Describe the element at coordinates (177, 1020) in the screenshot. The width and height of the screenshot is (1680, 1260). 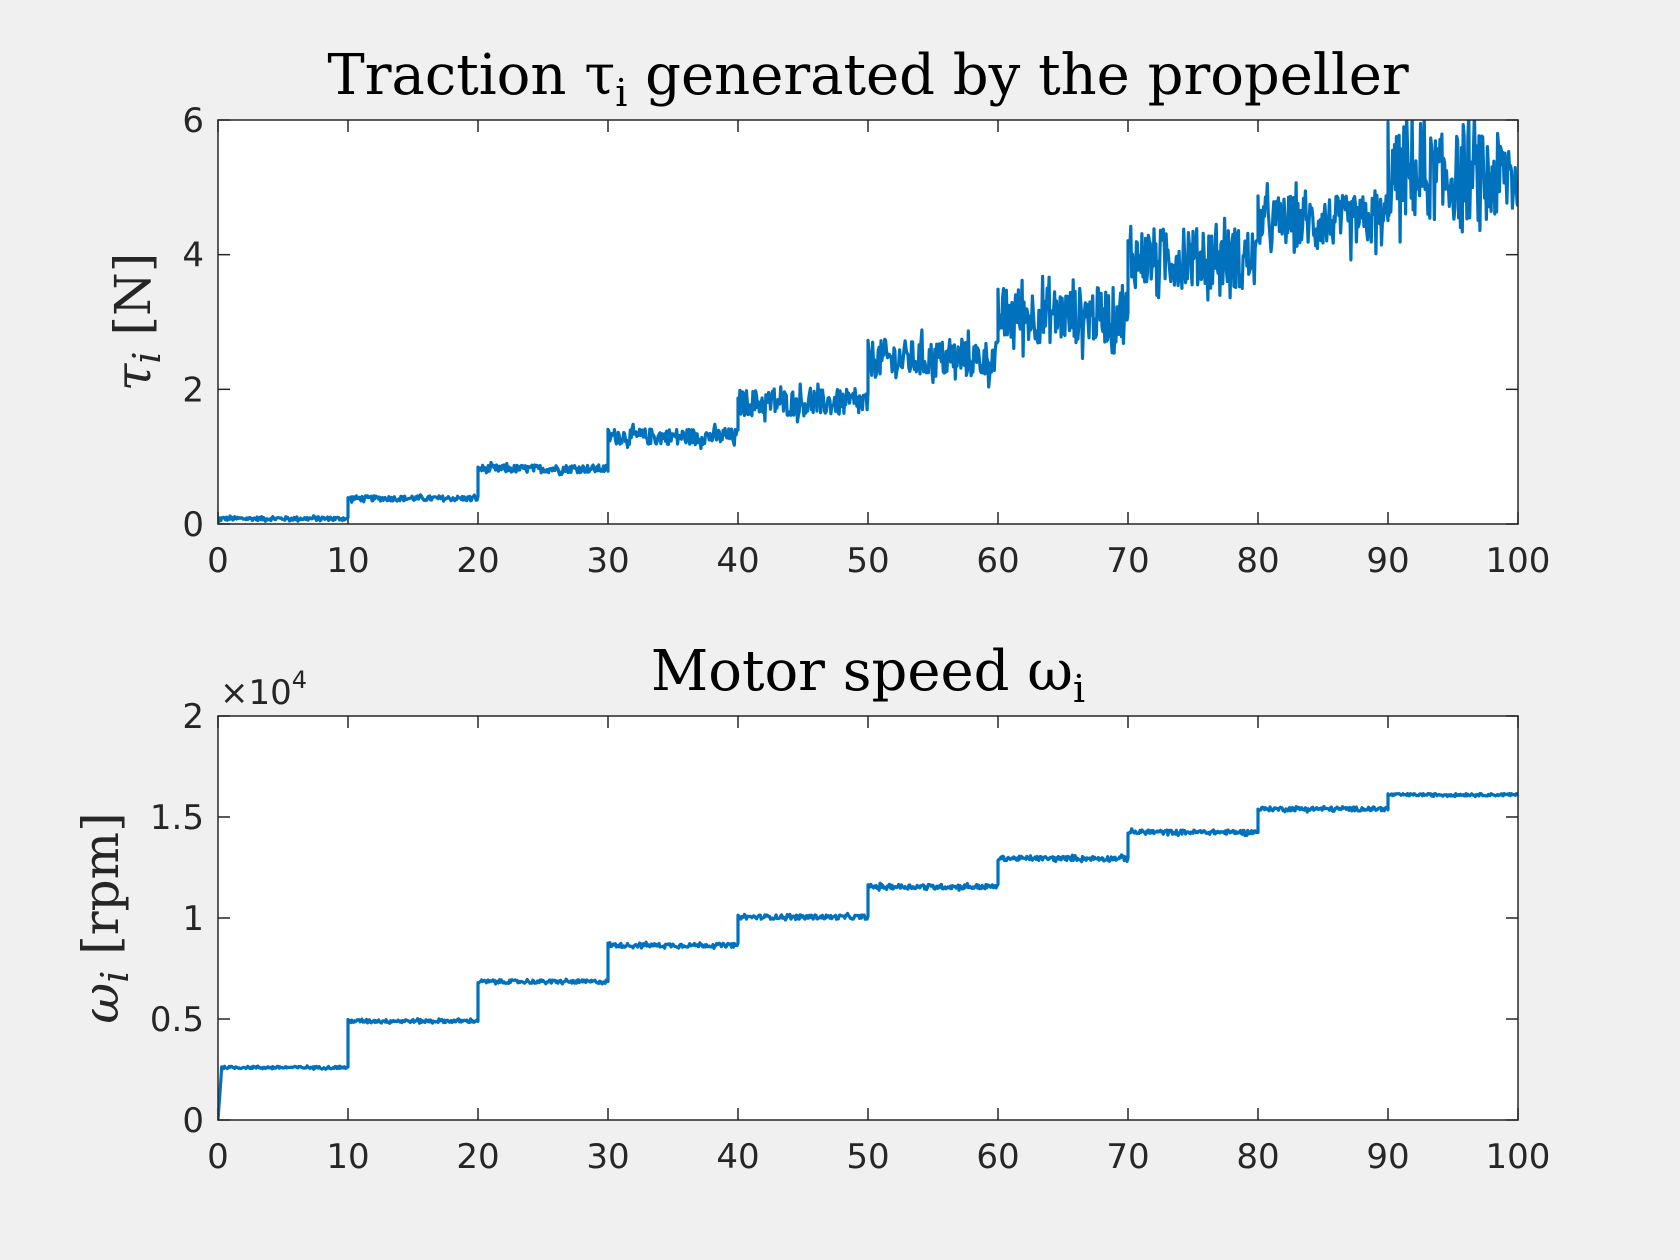
I see `y-tick-label: 0.5` at that location.